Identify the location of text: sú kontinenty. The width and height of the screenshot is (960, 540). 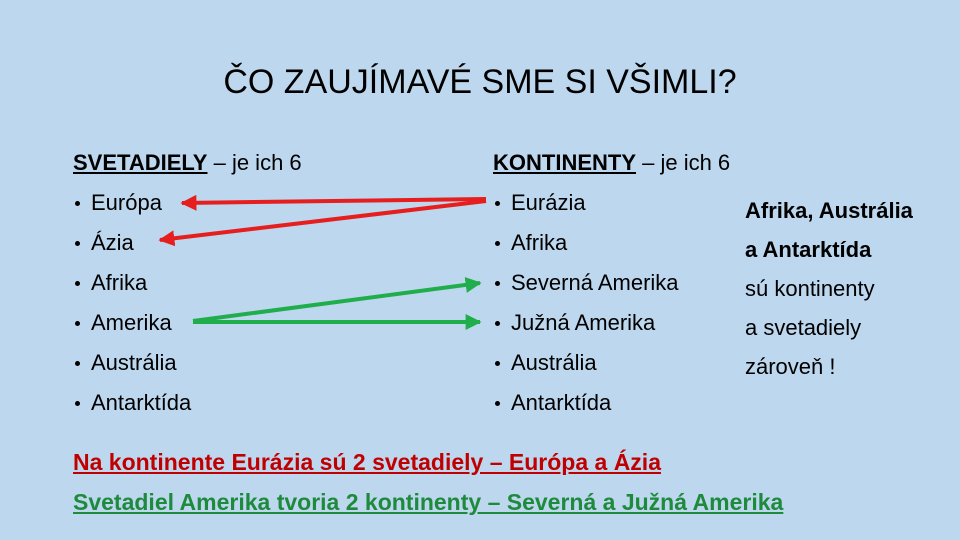
(810, 288).